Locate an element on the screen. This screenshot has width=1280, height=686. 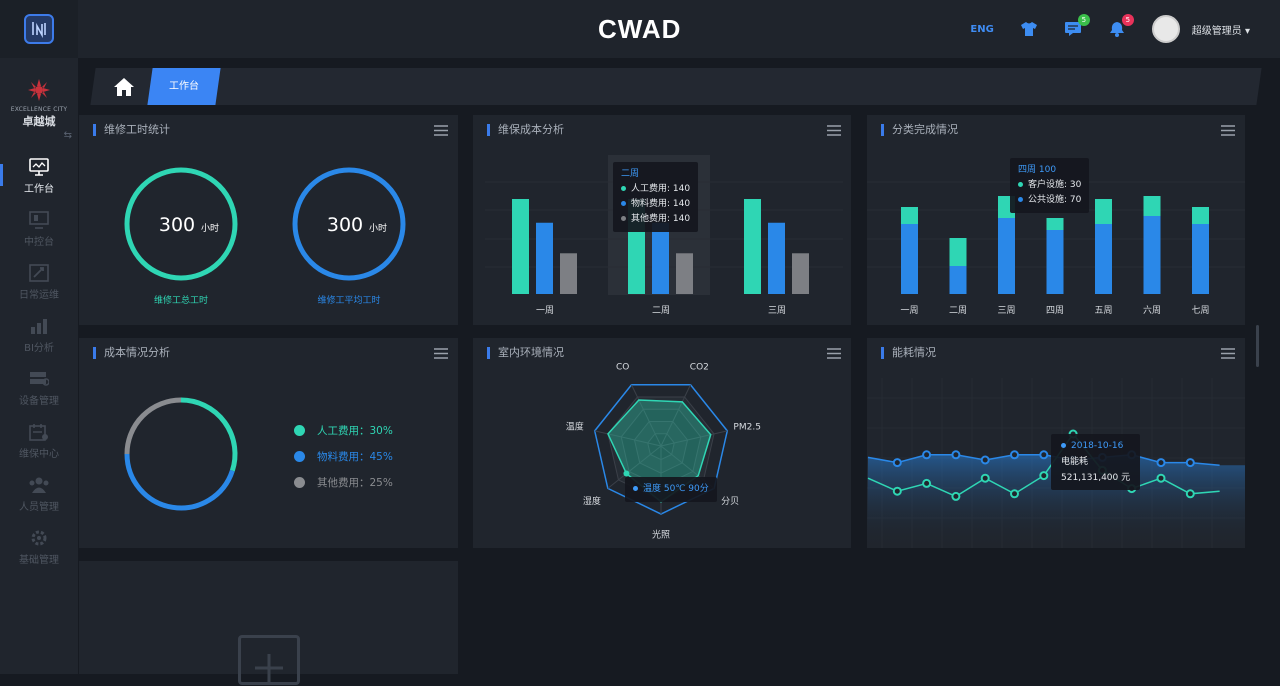
sidebar-collapse-icon: ⇆ is located at coordinates (67, 135).